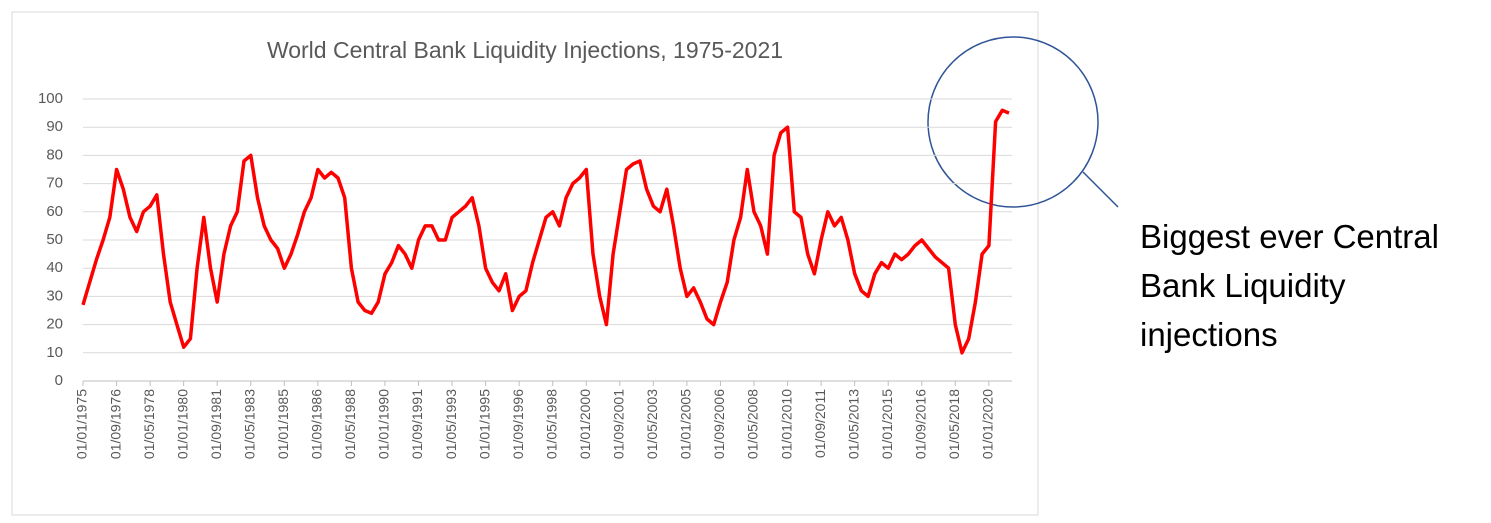  I want to click on x-tick-label: 01/09/2011, so click(820, 423).